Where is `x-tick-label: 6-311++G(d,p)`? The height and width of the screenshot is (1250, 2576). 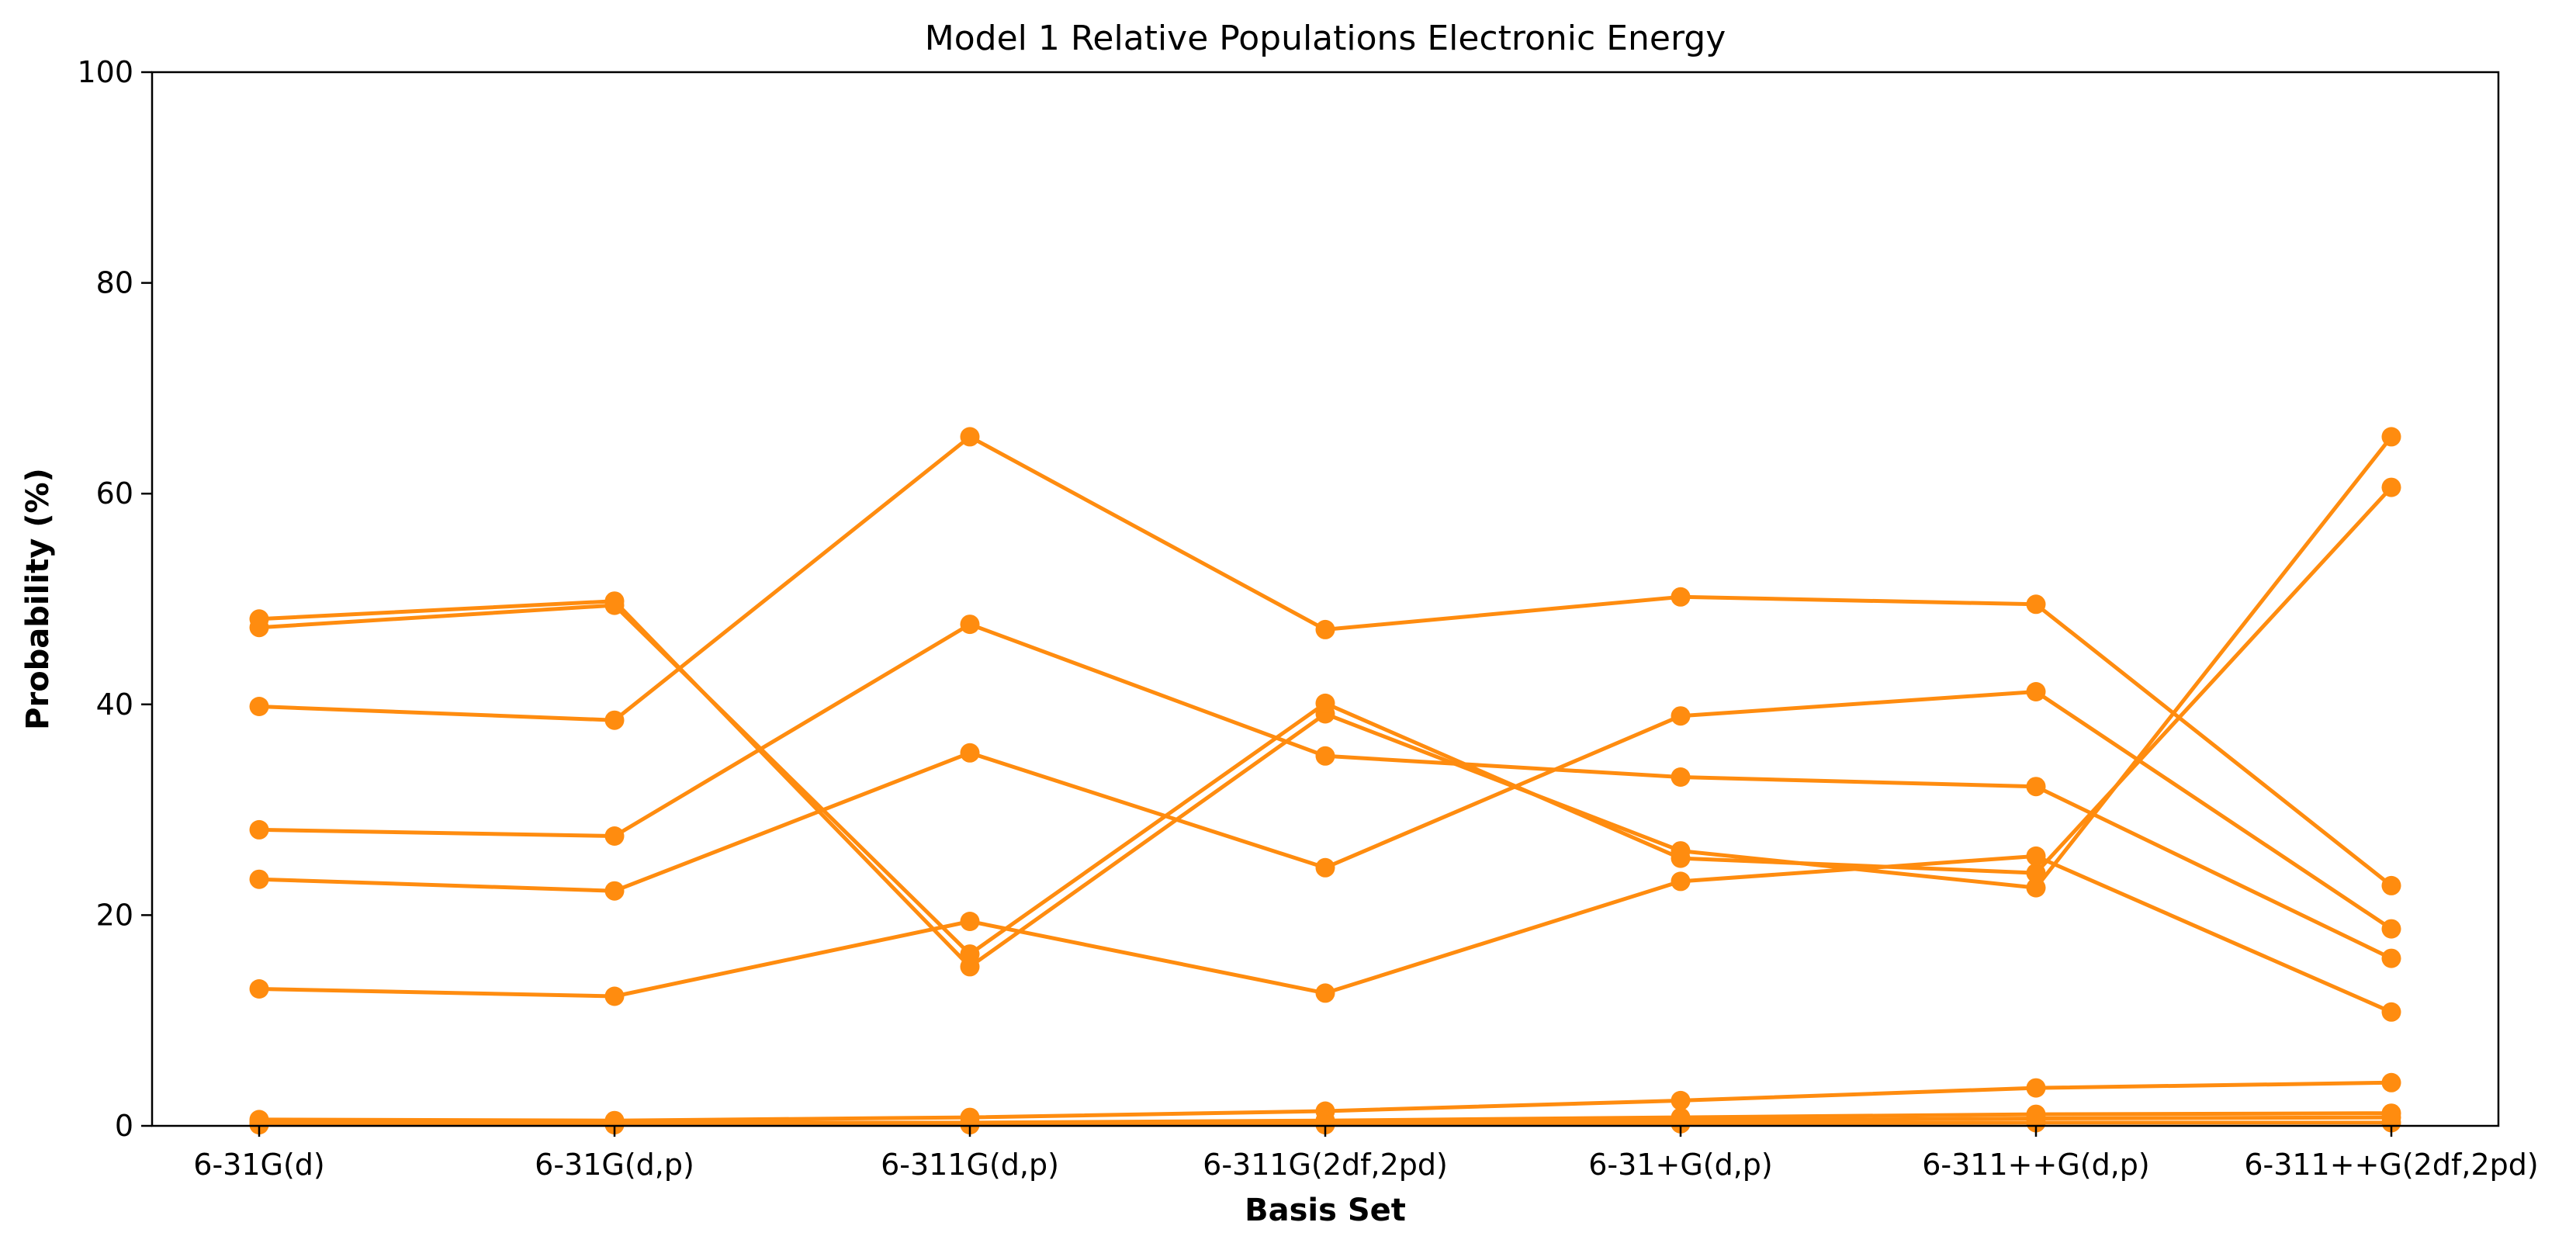
x-tick-label: 6-311++G(d,p) is located at coordinates (2036, 1165).